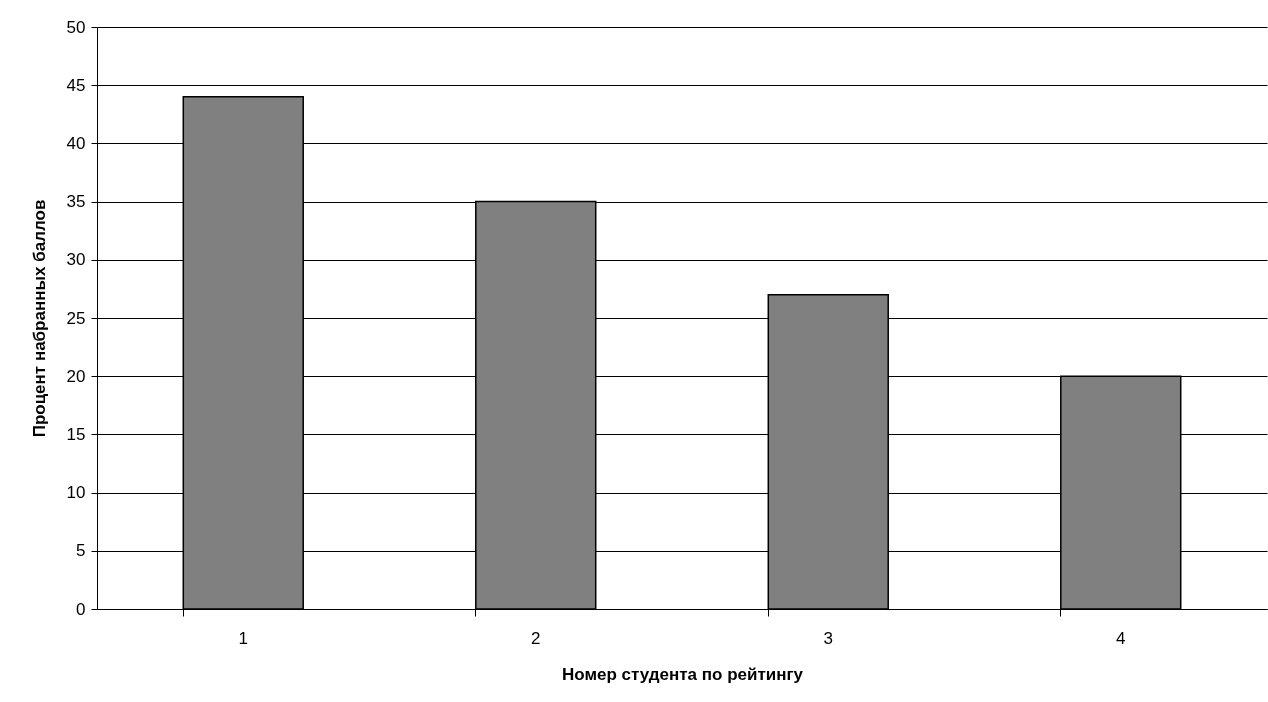 The image size is (1268, 702). I want to click on y-axis-title: Процент набранных баллов, so click(39, 318).